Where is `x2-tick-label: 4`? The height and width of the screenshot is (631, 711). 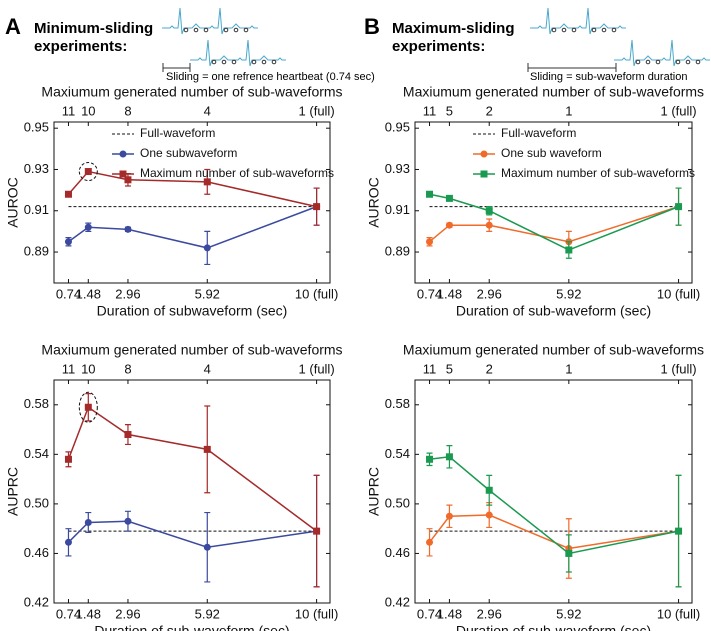 x2-tick-label: 4 is located at coordinates (207, 110).